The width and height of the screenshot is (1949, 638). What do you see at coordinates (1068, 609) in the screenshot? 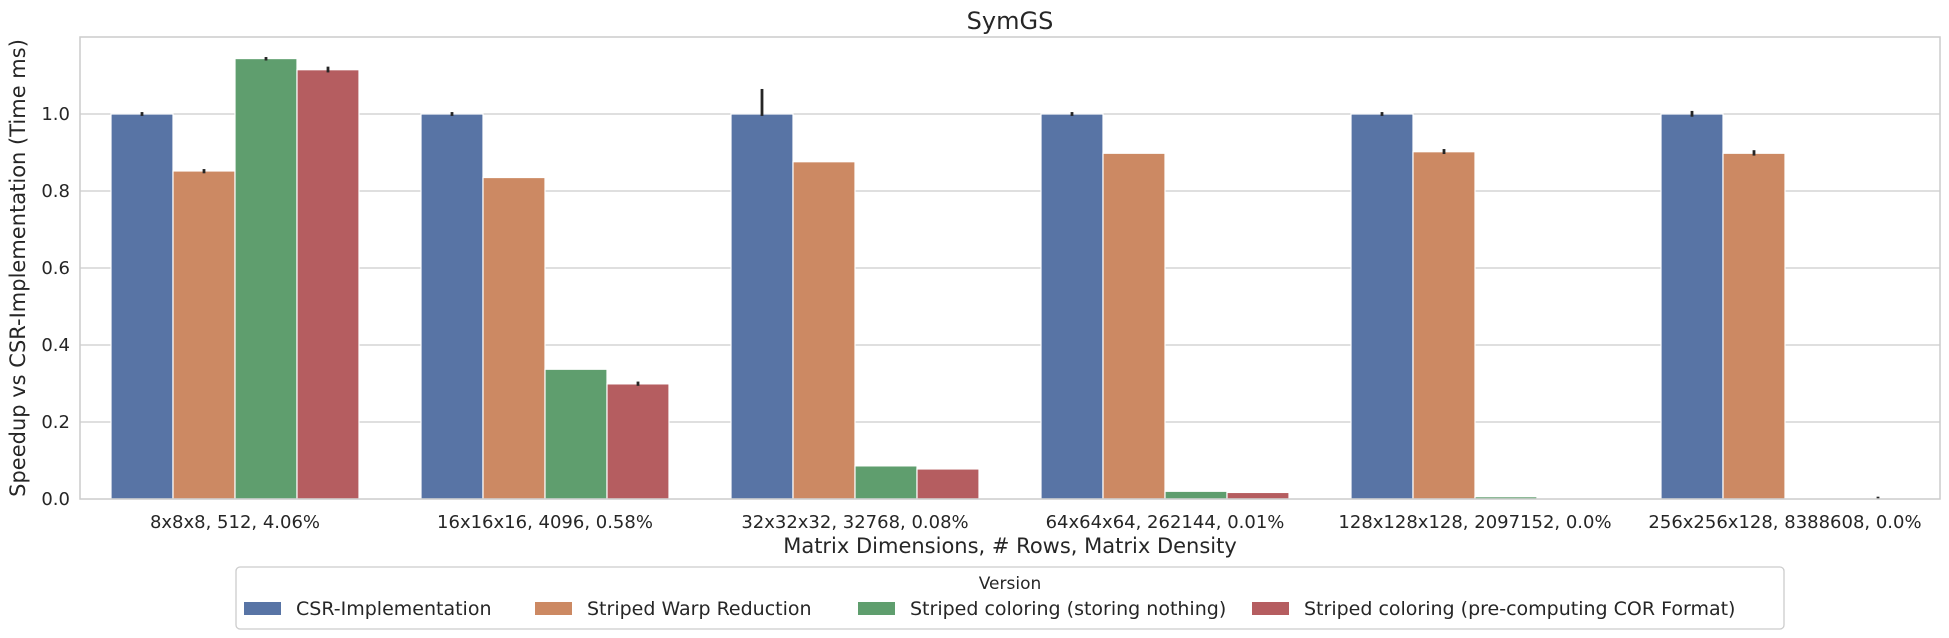
I see `legend-entry-label: Striped coloring (storing nothing)` at bounding box center [1068, 609].